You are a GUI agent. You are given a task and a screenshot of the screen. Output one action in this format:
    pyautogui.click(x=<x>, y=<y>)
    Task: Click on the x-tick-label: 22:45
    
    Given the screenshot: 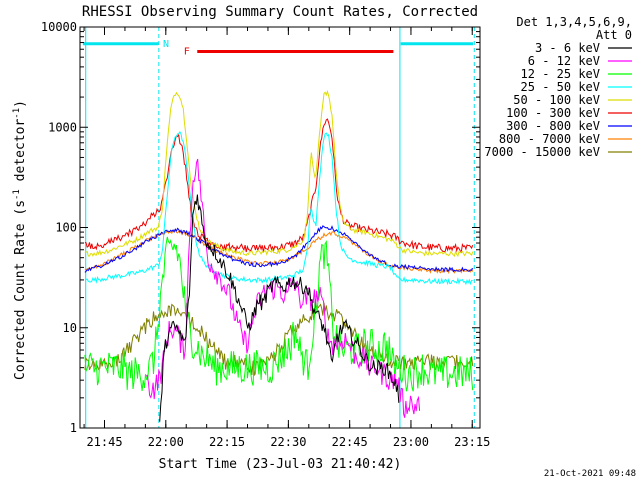 What is the action you would take?
    pyautogui.click(x=350, y=442)
    